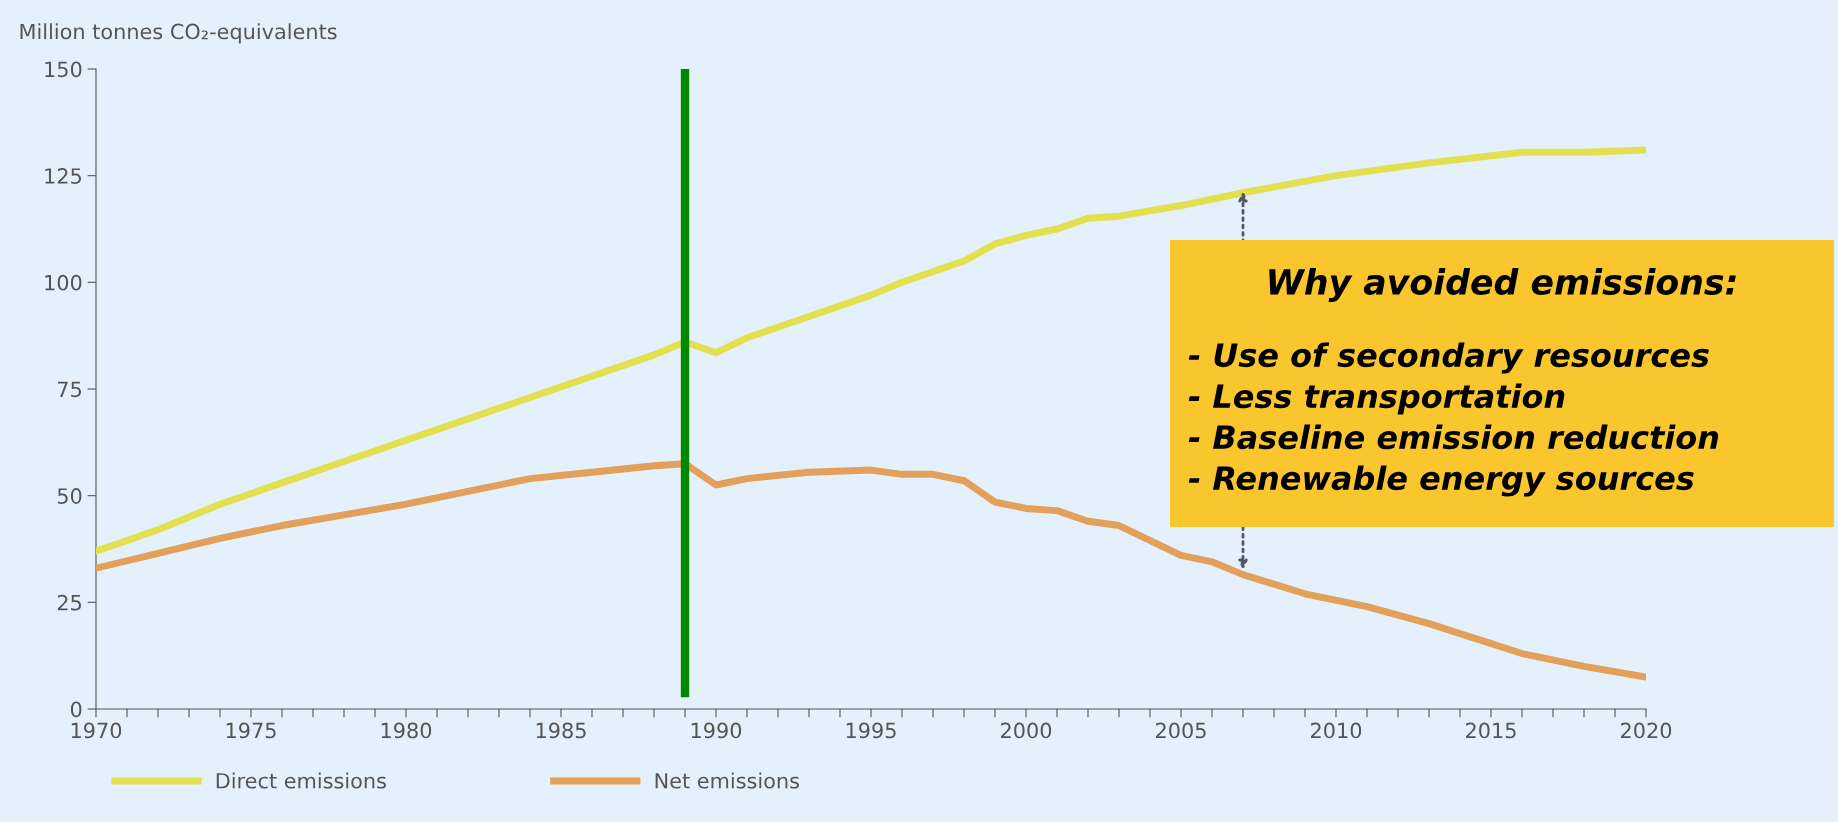  Describe the element at coordinates (1026, 730) in the screenshot. I see `x-tick-label: 2000` at that location.